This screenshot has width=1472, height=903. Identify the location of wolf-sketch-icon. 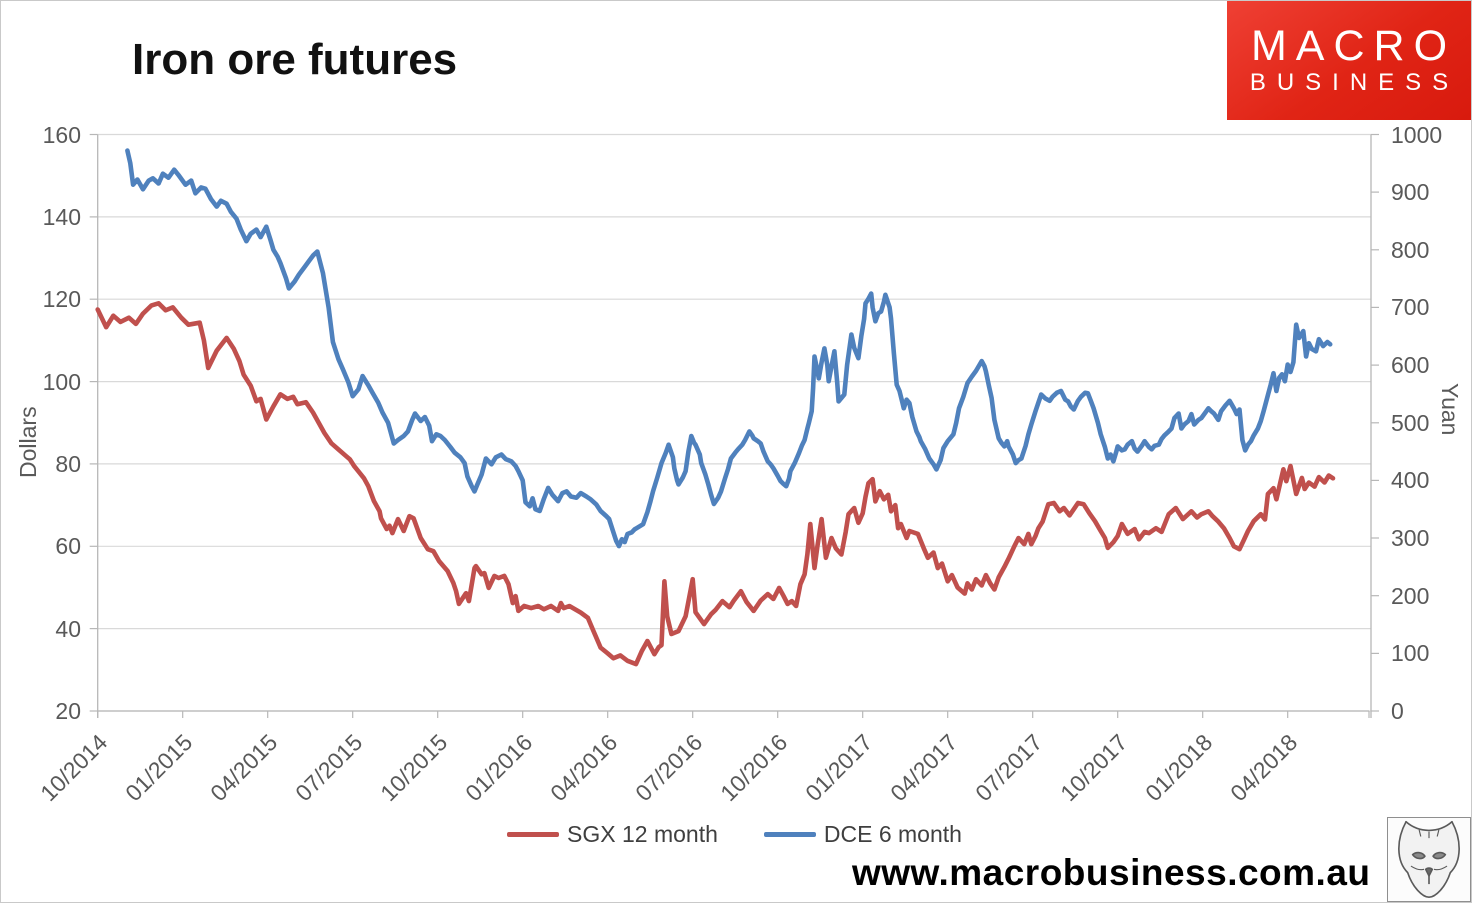
(1429, 859).